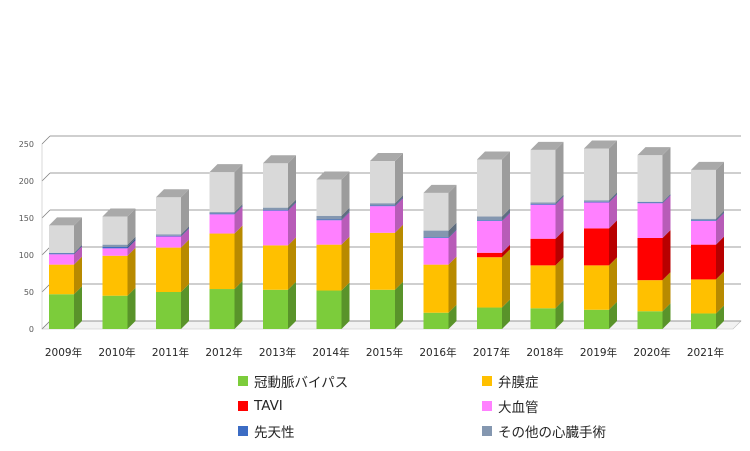 Image resolution: width=750 pixels, height=451 pixels. Describe the element at coordinates (277, 352) in the screenshot. I see `x-tick-label: 2013年` at that location.